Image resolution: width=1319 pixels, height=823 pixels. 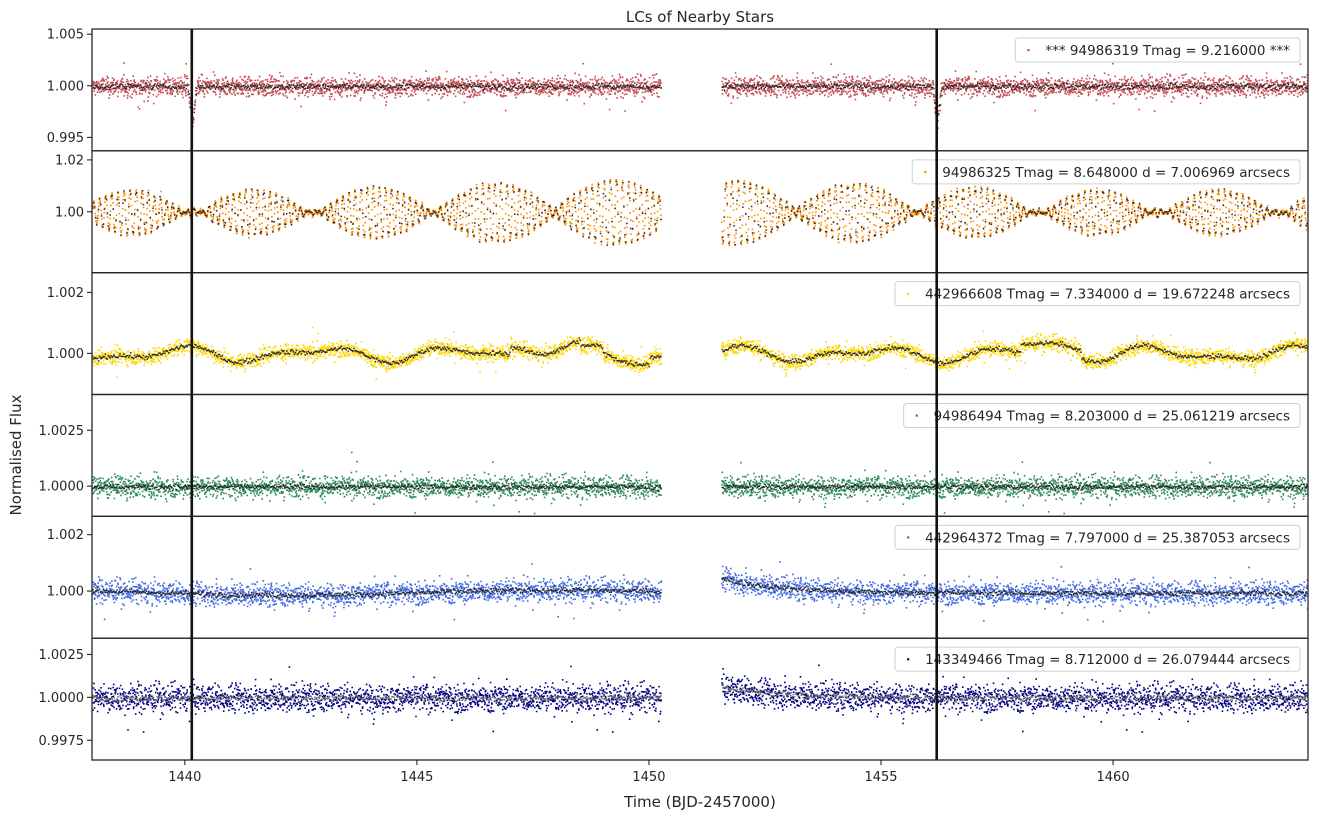 I want to click on x-axis-label: Time (BJD-2457000), so click(x=699, y=802).